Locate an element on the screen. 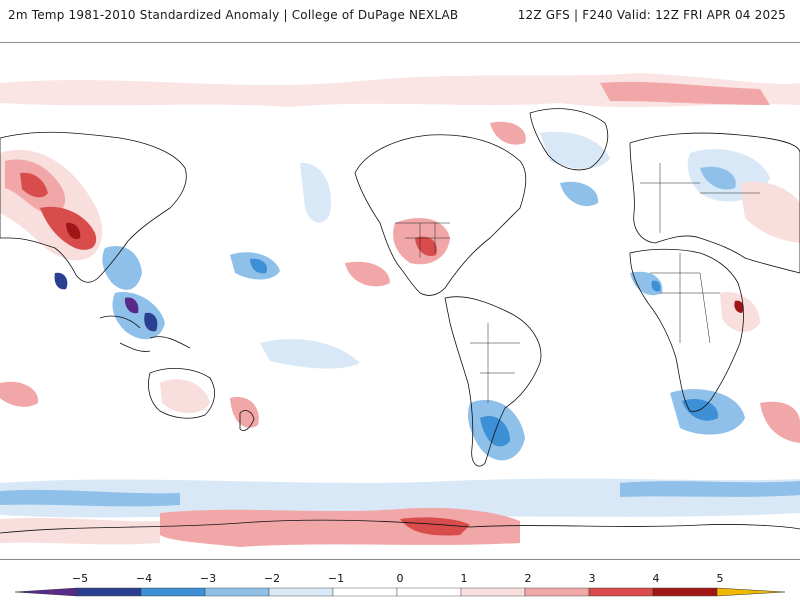  anomaly-southern-ocean-cold-east is located at coordinates (710, 489).